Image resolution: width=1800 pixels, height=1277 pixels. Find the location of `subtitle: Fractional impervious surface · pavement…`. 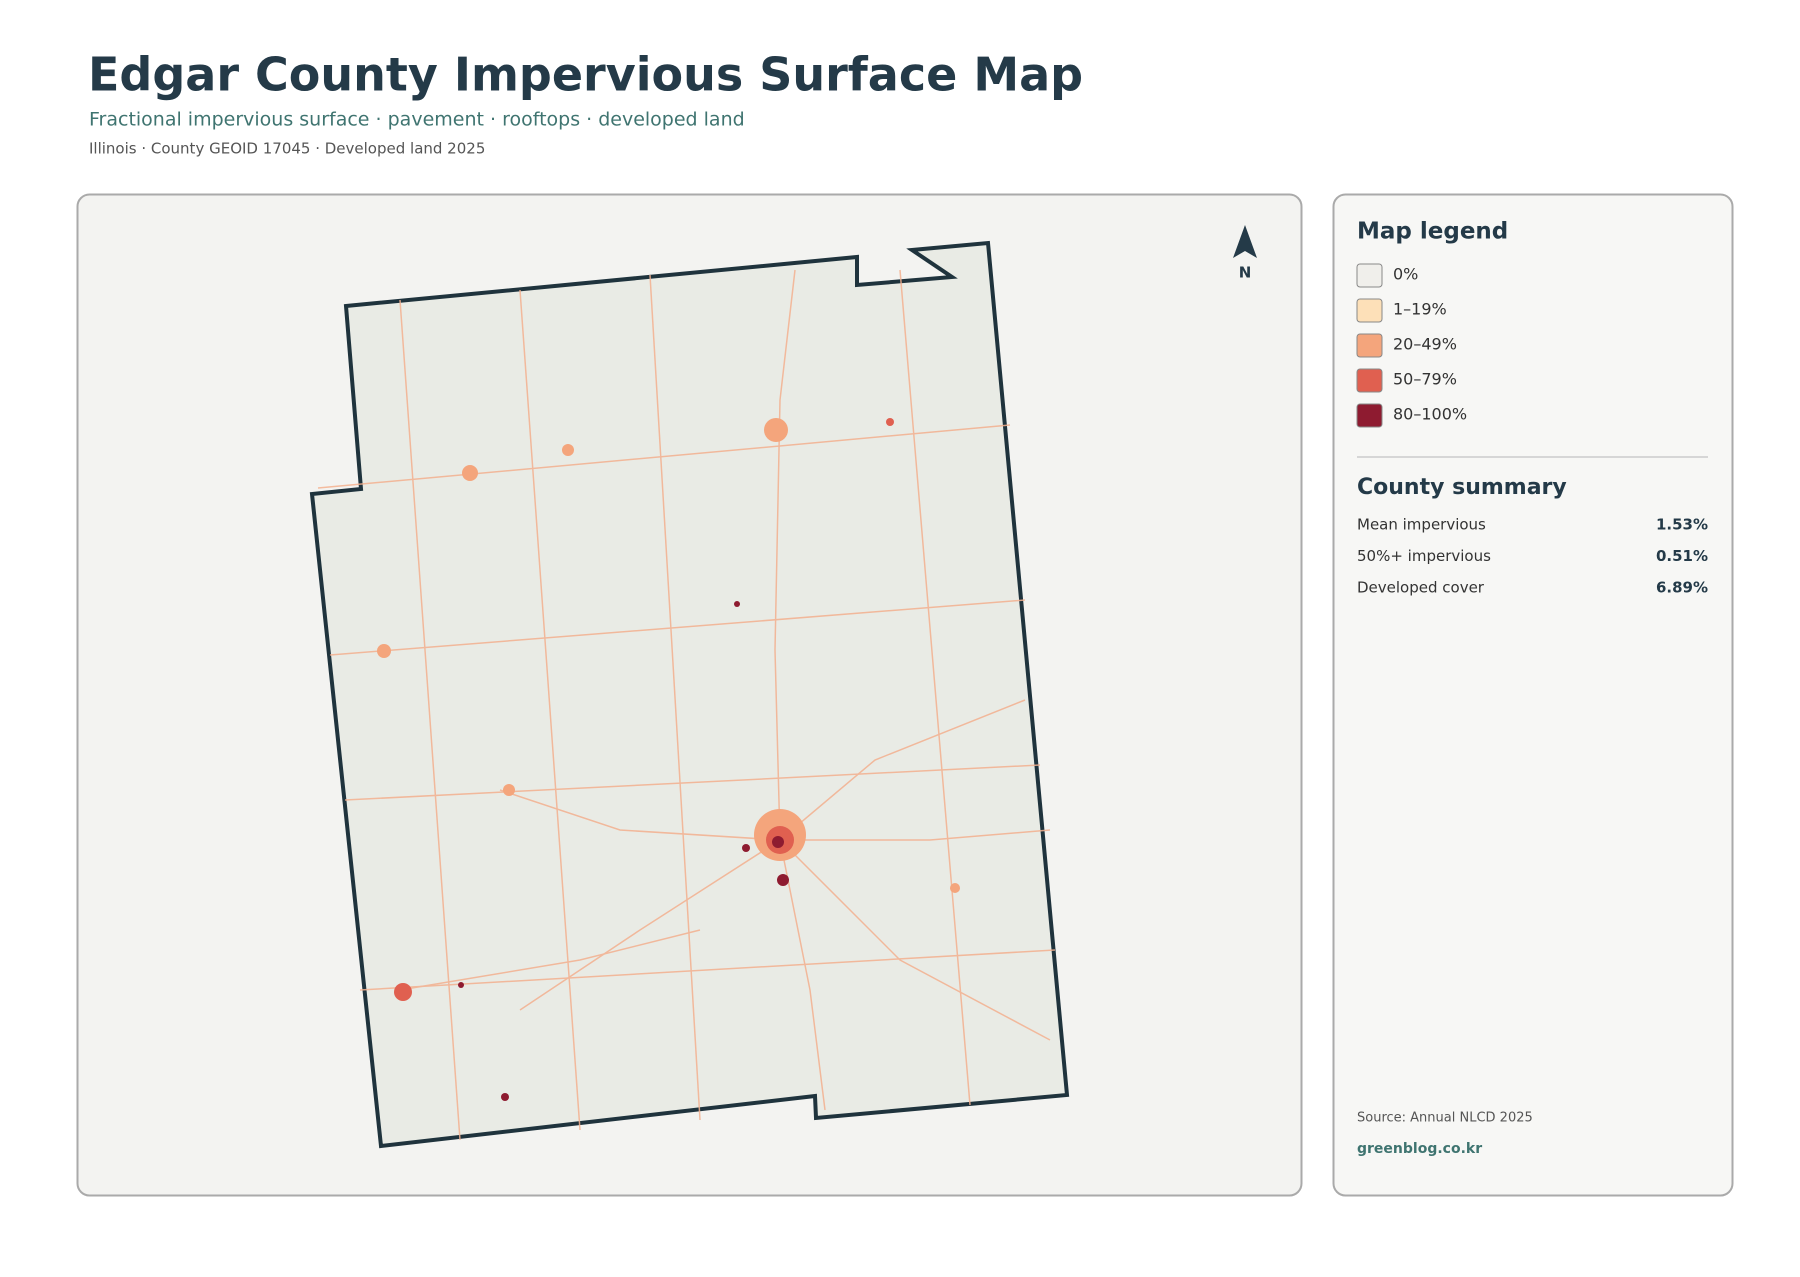

subtitle: Fractional impervious surface · pavement… is located at coordinates (417, 120).